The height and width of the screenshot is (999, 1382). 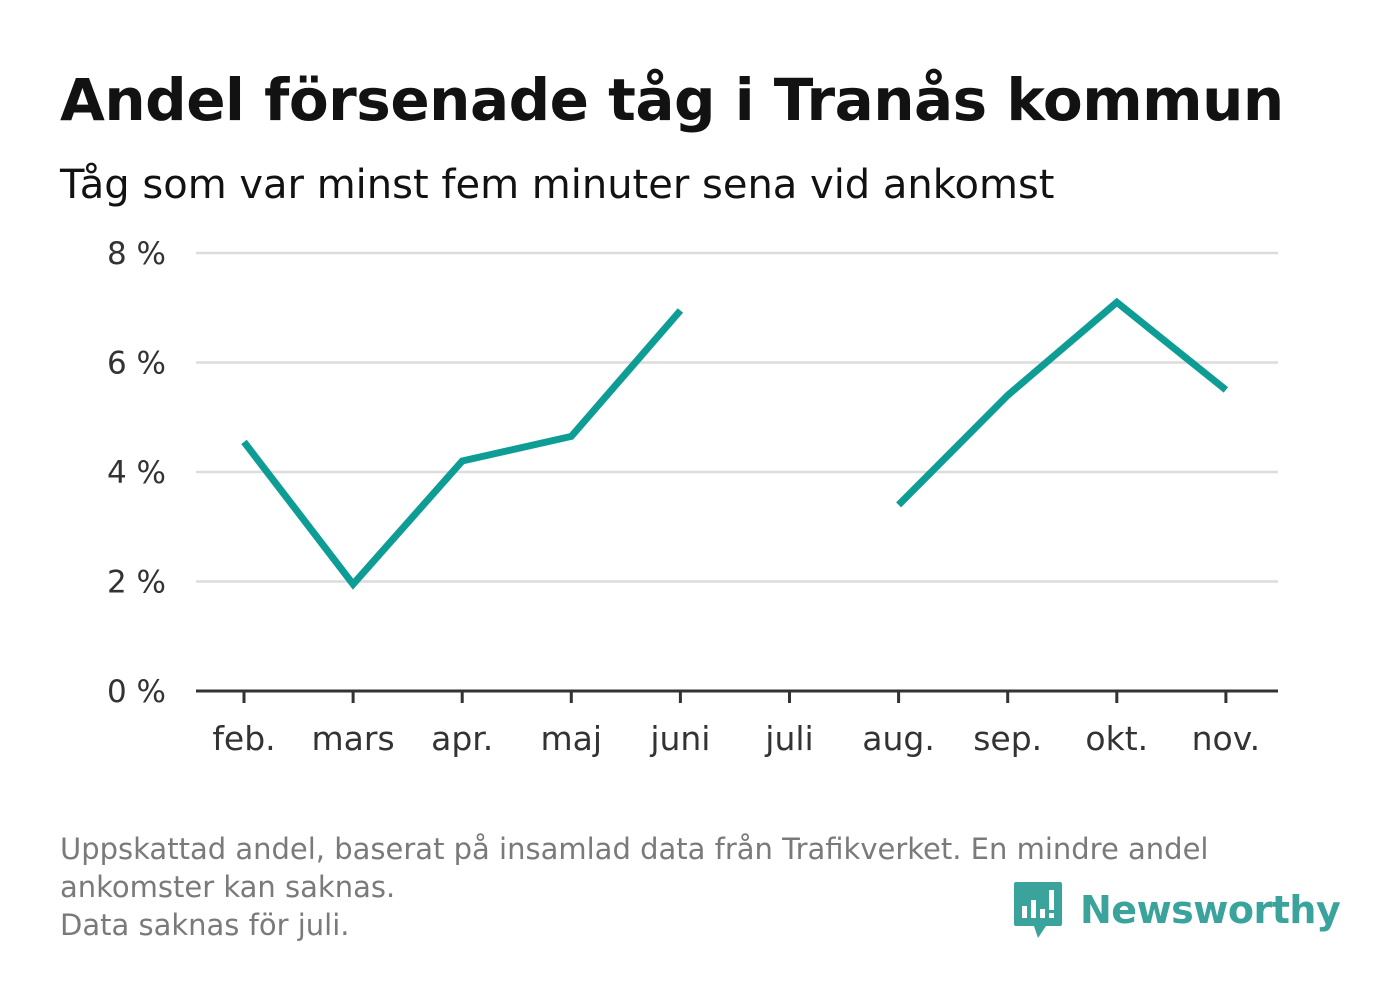 I want to click on x-tick-label-8: okt., so click(x=1116, y=738).